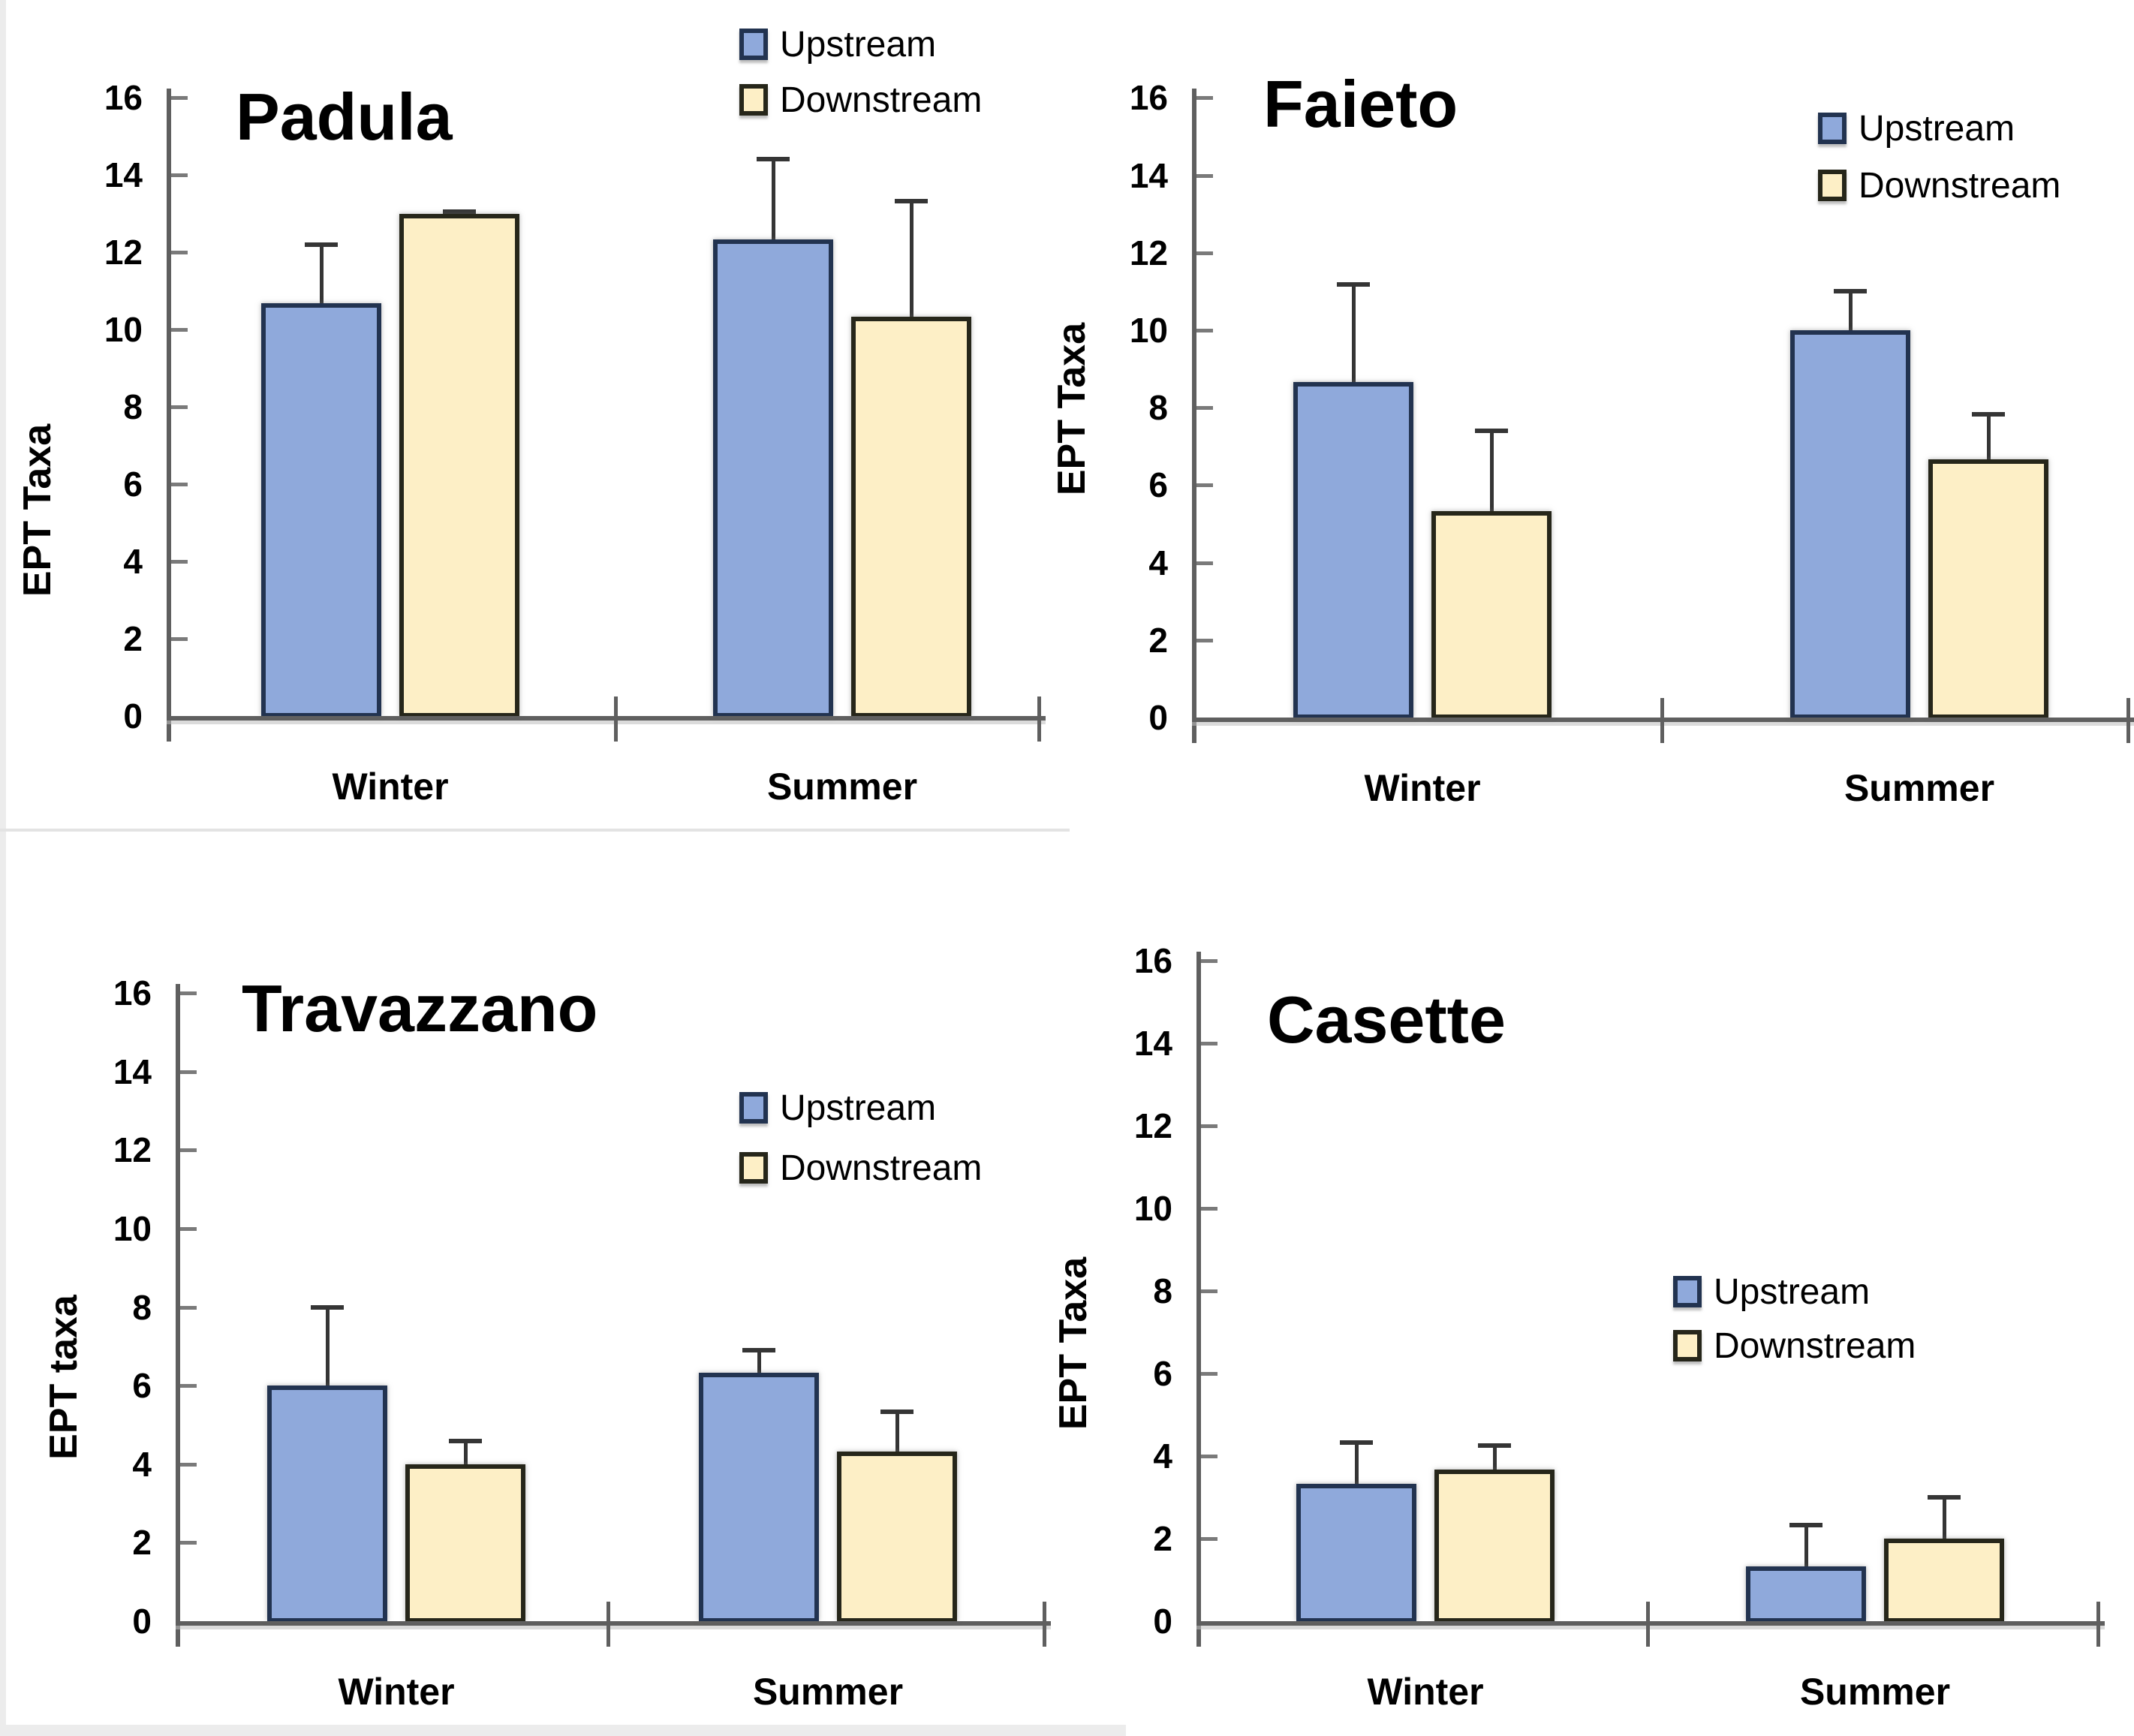 This screenshot has height=1736, width=2134. Describe the element at coordinates (345, 117) in the screenshot. I see `chart-title-padula: Padula` at that location.